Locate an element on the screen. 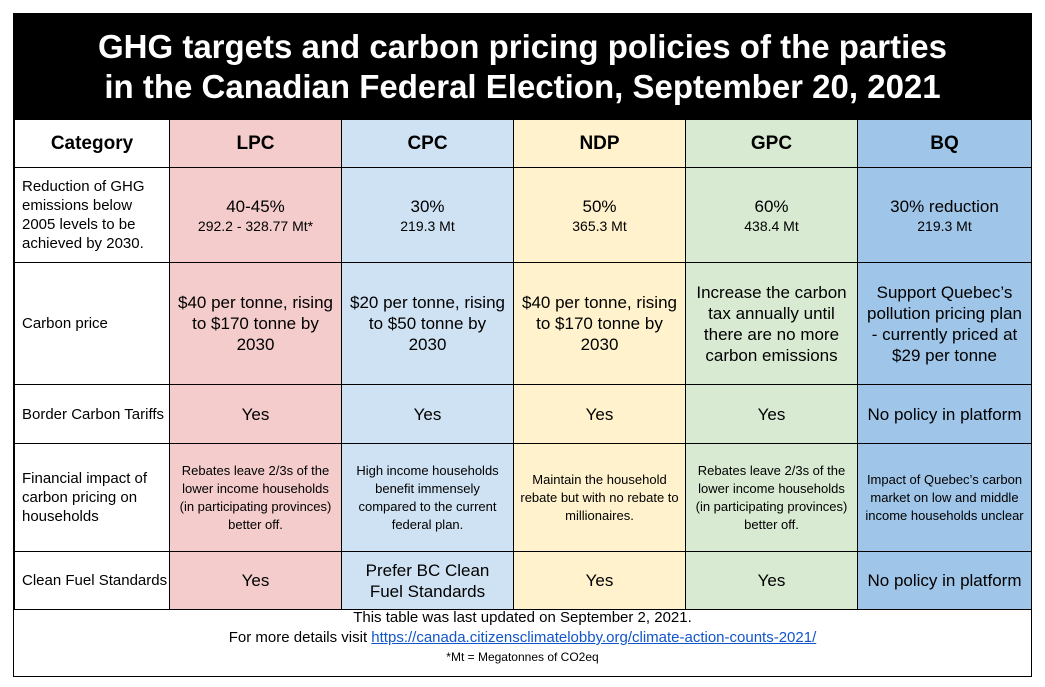 This screenshot has width=1045, height=687. cell-main: 50% is located at coordinates (599, 206).